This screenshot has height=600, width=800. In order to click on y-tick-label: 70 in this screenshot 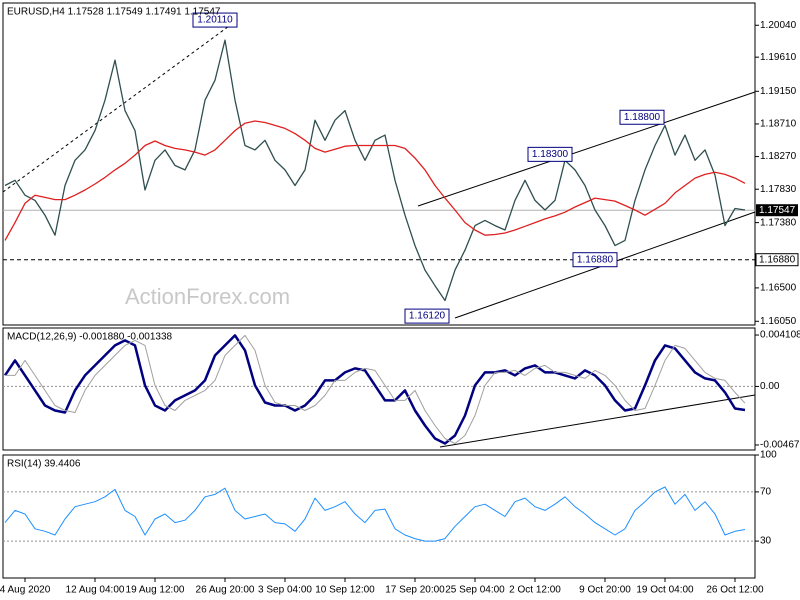, I will do `click(766, 492)`.